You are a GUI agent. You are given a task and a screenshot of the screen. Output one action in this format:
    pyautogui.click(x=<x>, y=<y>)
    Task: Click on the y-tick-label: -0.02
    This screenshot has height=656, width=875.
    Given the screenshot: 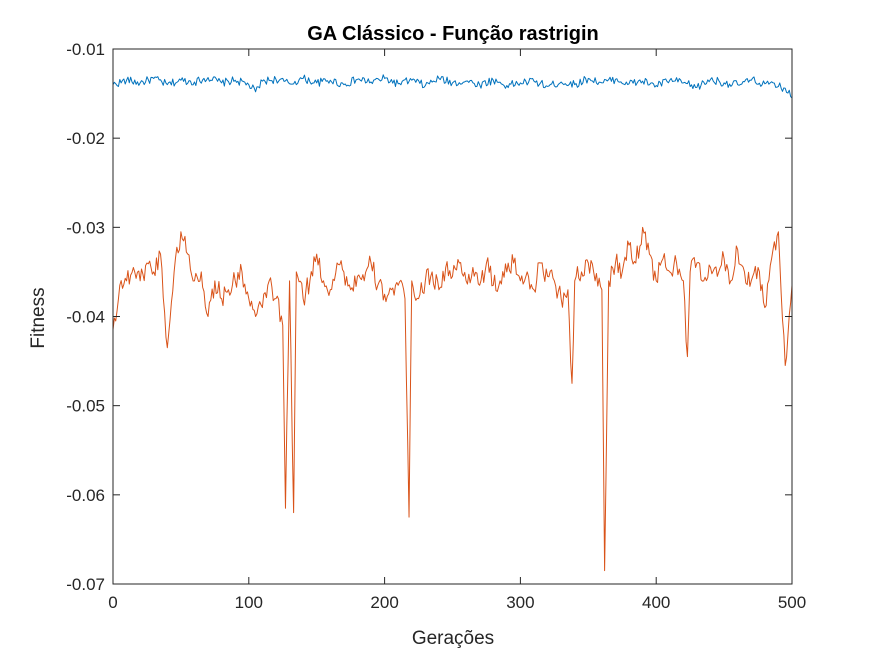 What is the action you would take?
    pyautogui.click(x=85, y=138)
    